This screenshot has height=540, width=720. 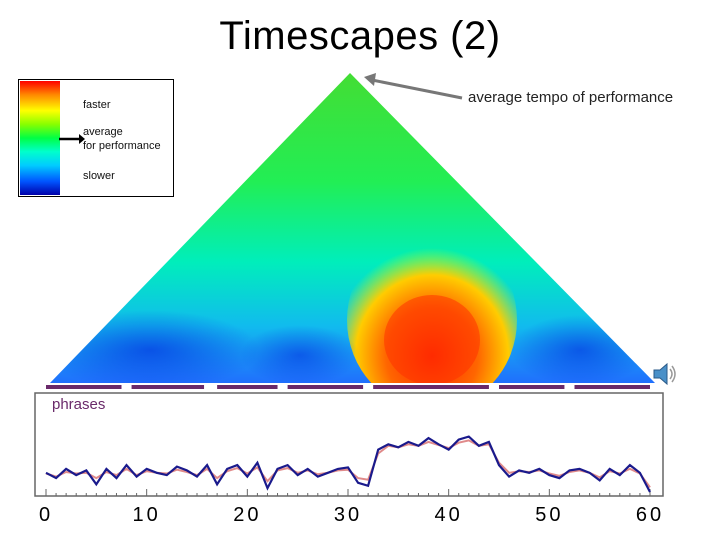 I want to click on x-axis, so click(x=348, y=492).